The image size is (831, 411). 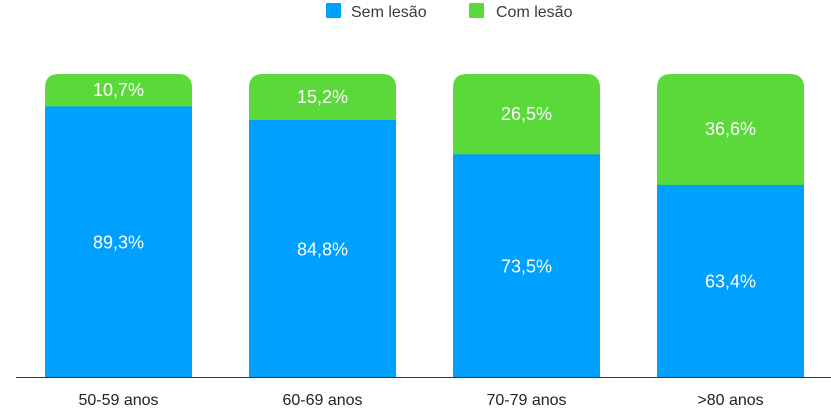 I want to click on data-label-sem-lesao-80-anos: 63,4%, so click(x=730, y=282).